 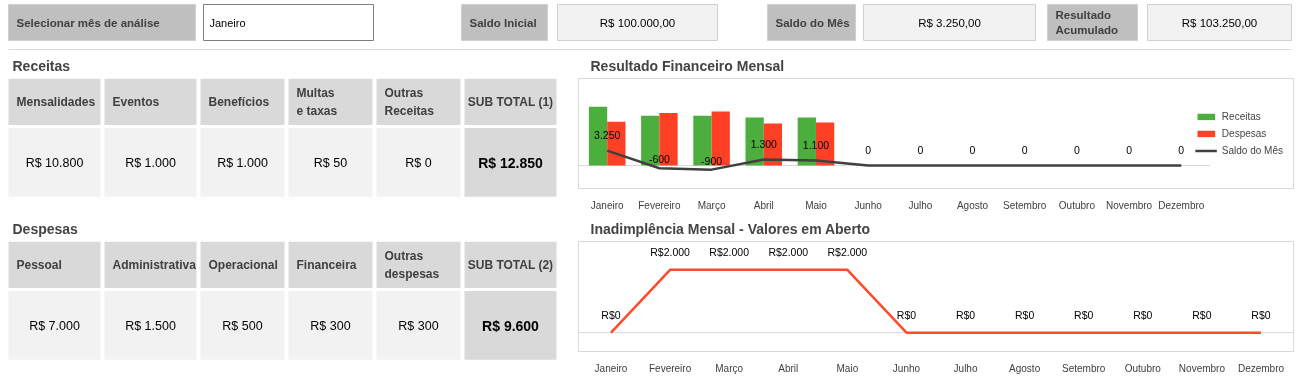 What do you see at coordinates (45, 228) in the screenshot?
I see `text: Despesas` at bounding box center [45, 228].